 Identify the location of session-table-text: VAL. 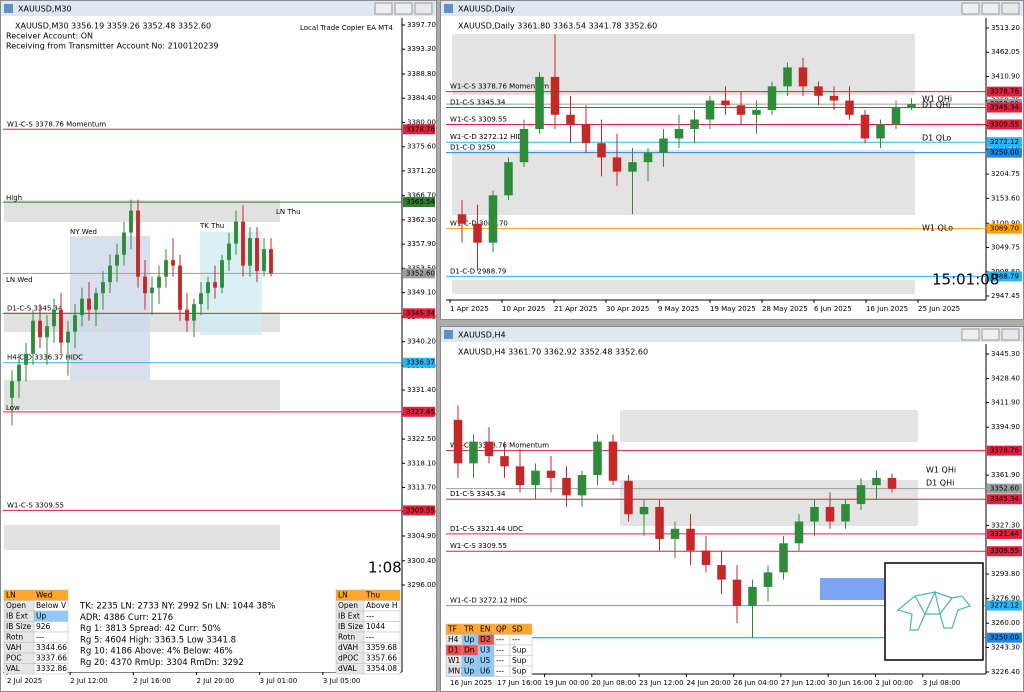
(13, 668).